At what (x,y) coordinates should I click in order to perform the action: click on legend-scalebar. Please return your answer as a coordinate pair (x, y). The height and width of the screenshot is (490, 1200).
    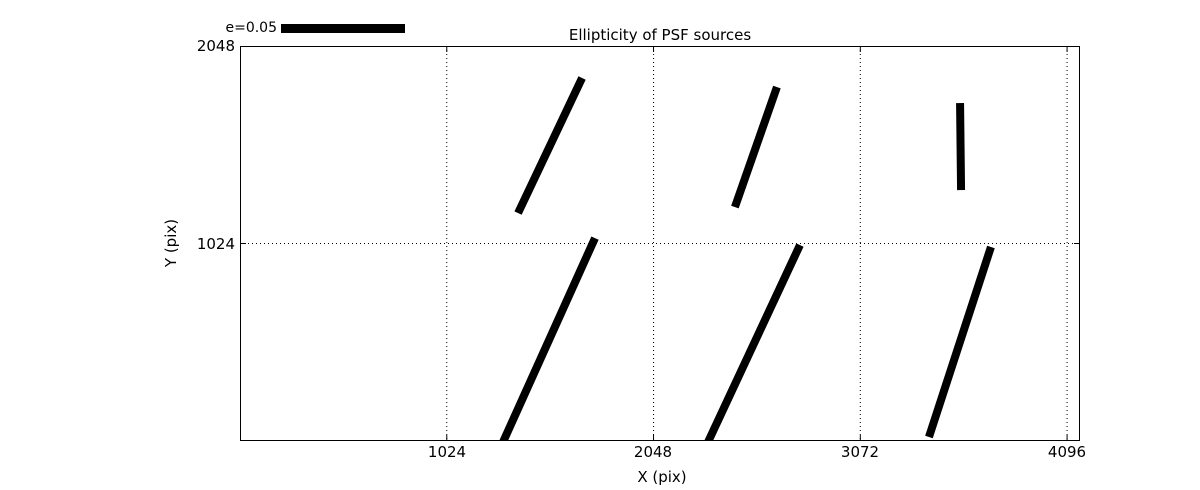
    Looking at the image, I should click on (343, 28).